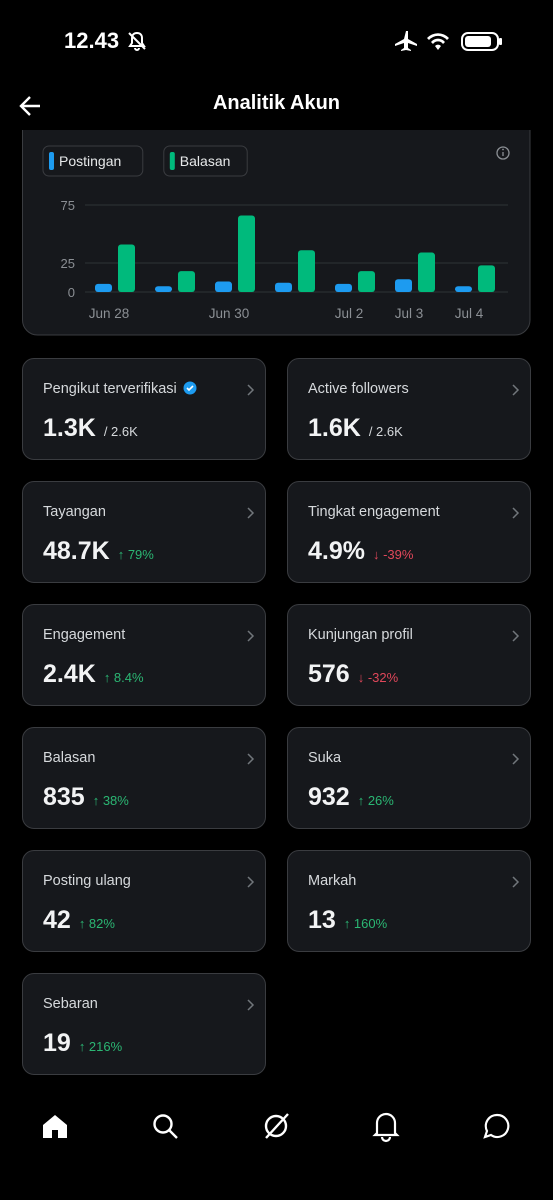 The width and height of the screenshot is (553, 1200). What do you see at coordinates (332, 881) in the screenshot?
I see `metric-label: Markah` at bounding box center [332, 881].